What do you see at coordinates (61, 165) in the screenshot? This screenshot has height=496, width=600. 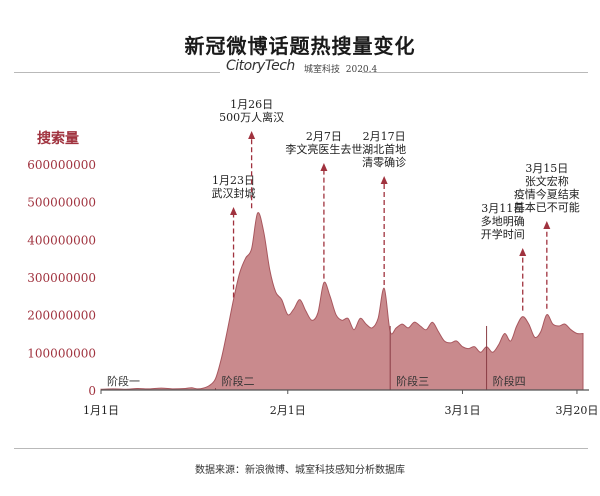 I see `y-tick-label: 600000000` at bounding box center [61, 165].